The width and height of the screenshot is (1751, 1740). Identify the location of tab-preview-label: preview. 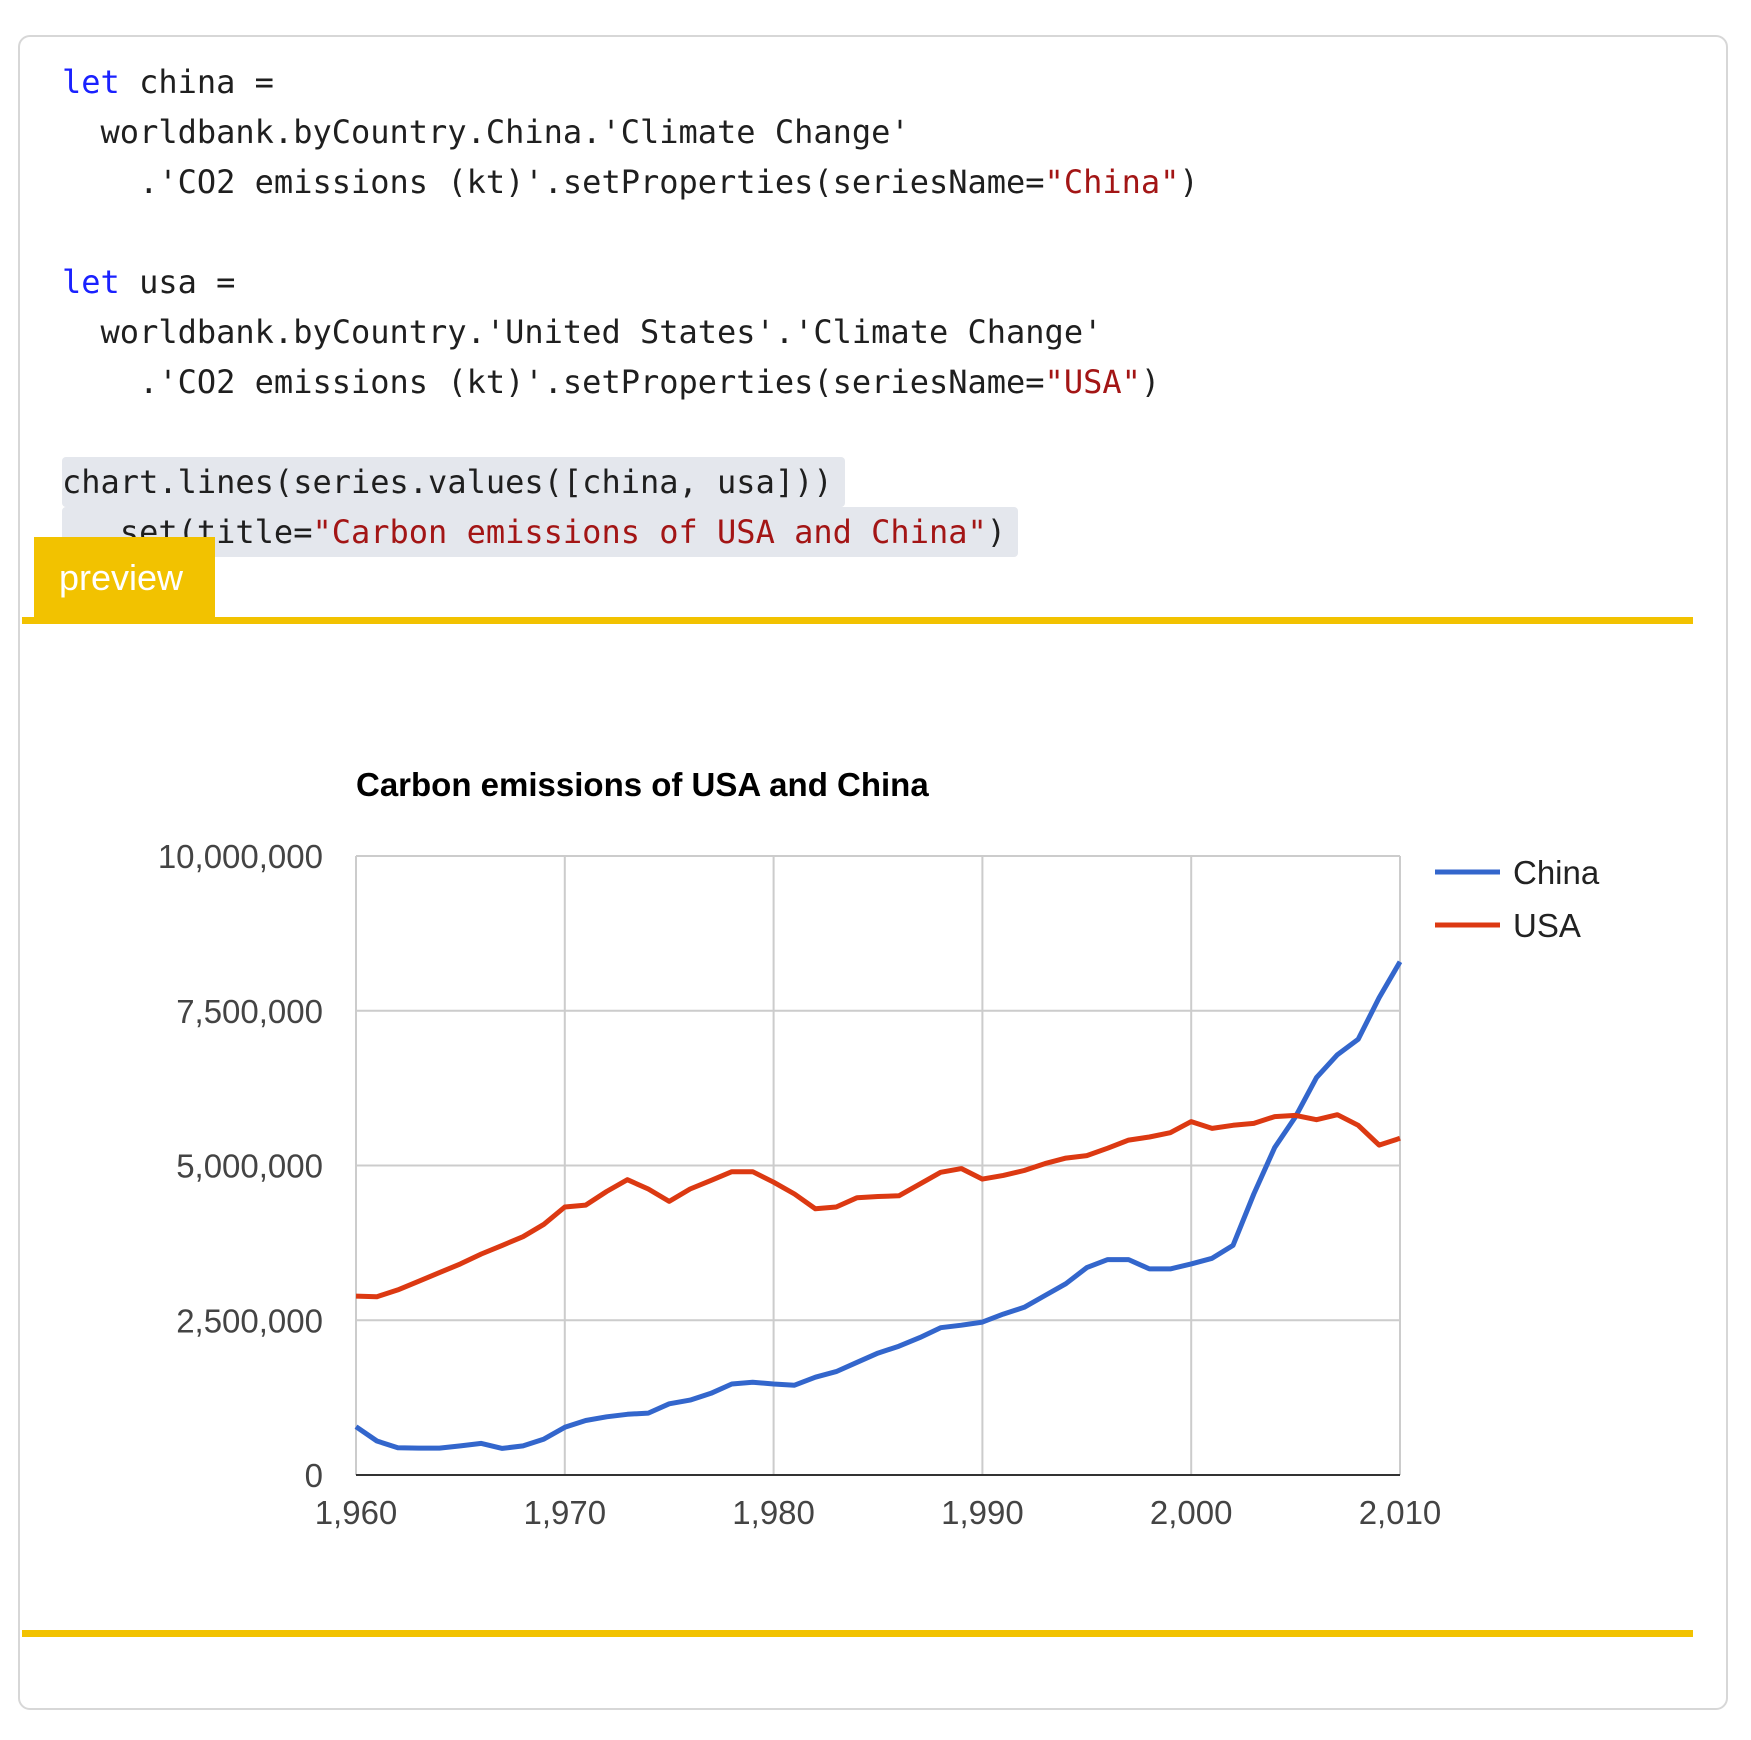
(121, 577).